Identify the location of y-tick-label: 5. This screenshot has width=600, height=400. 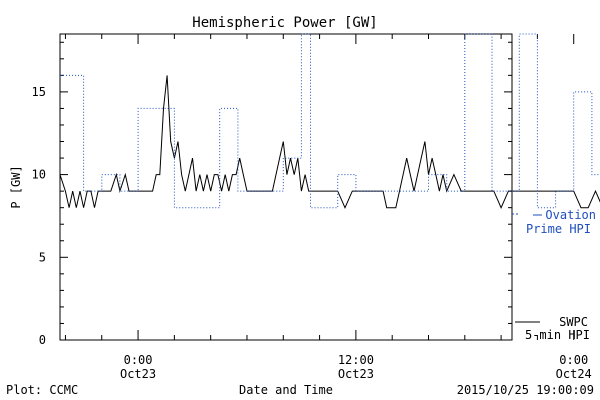
(42, 257).